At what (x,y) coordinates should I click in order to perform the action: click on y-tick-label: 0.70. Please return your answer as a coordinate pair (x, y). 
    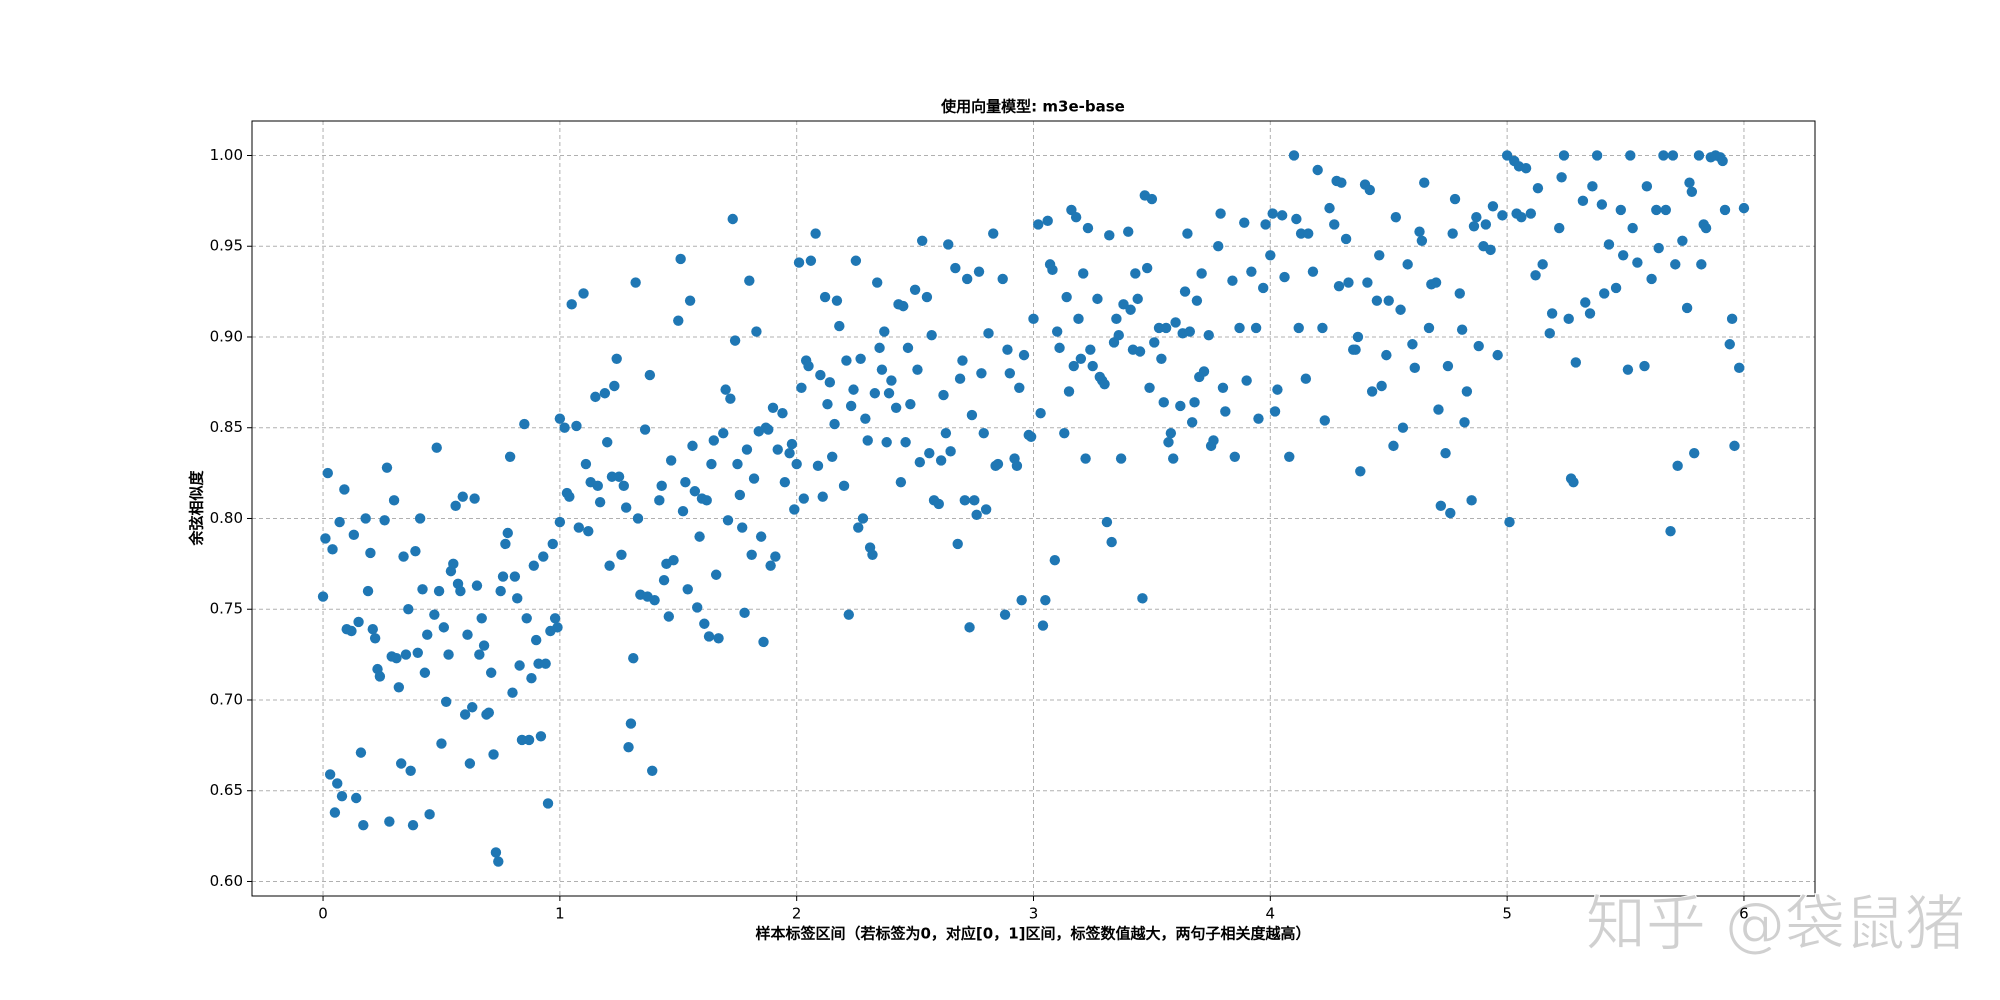
    Looking at the image, I should click on (226, 699).